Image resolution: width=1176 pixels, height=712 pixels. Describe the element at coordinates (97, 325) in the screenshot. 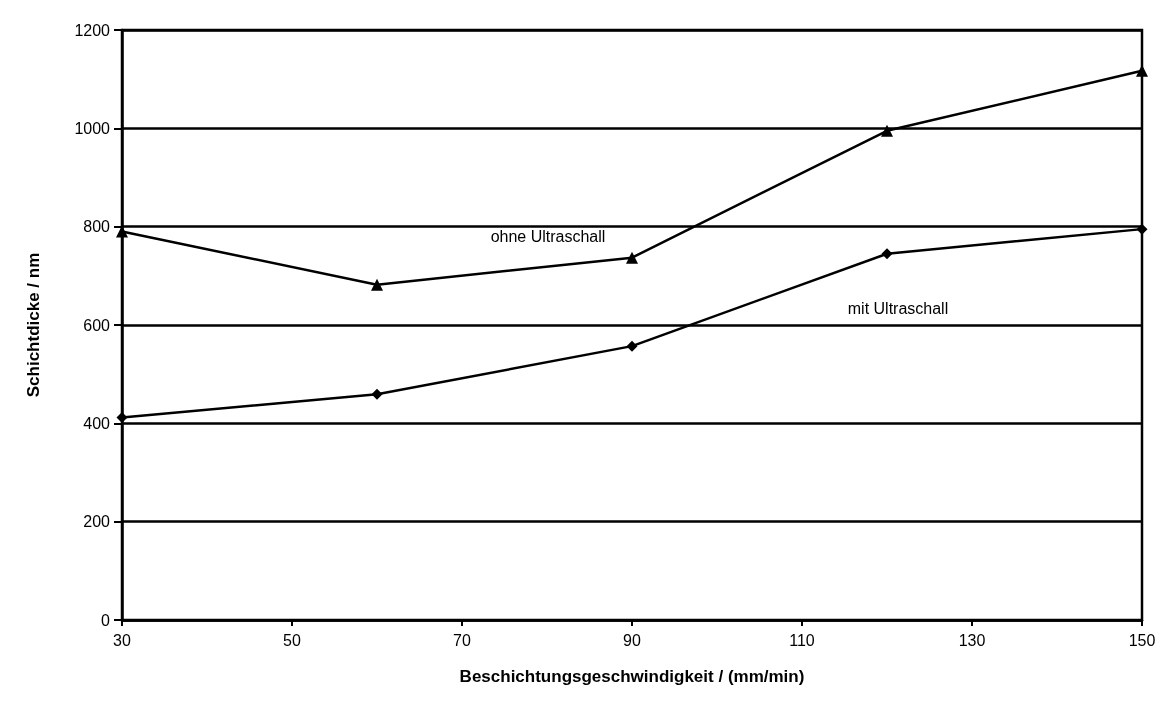

I see `y-tick-label: 600` at that location.